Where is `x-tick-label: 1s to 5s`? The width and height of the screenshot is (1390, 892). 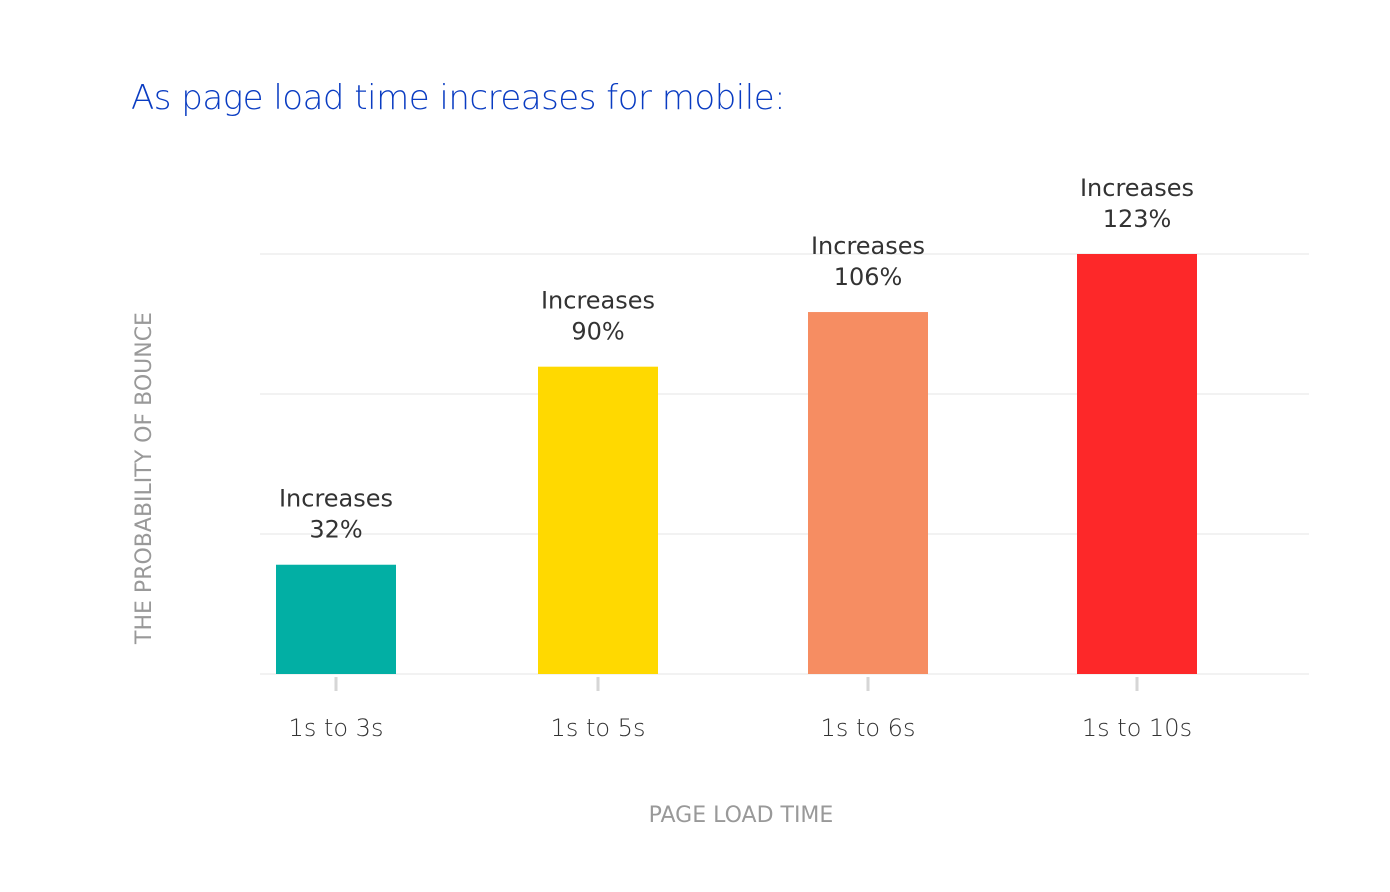 x-tick-label: 1s to 5s is located at coordinates (598, 728).